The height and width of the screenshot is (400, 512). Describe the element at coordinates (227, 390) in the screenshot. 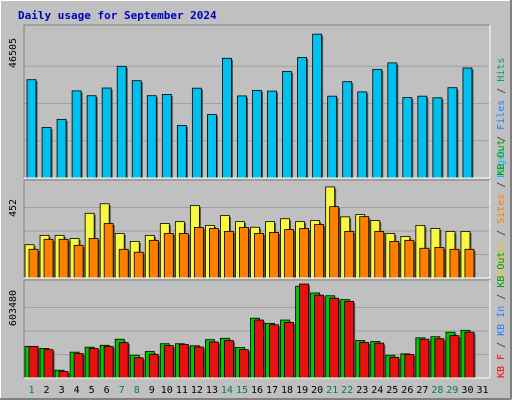

I see `x-tick-label: 14` at that location.